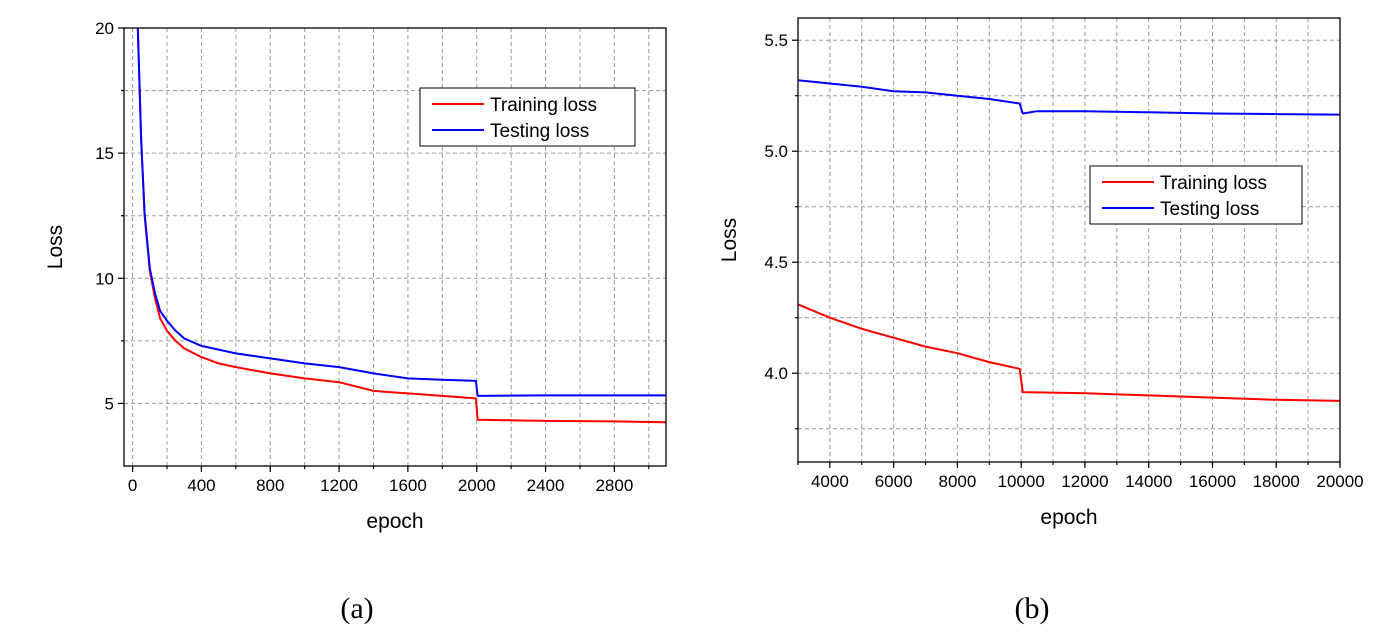 The width and height of the screenshot is (1390, 636). I want to click on x-tick-label: 4000, so click(830, 481).